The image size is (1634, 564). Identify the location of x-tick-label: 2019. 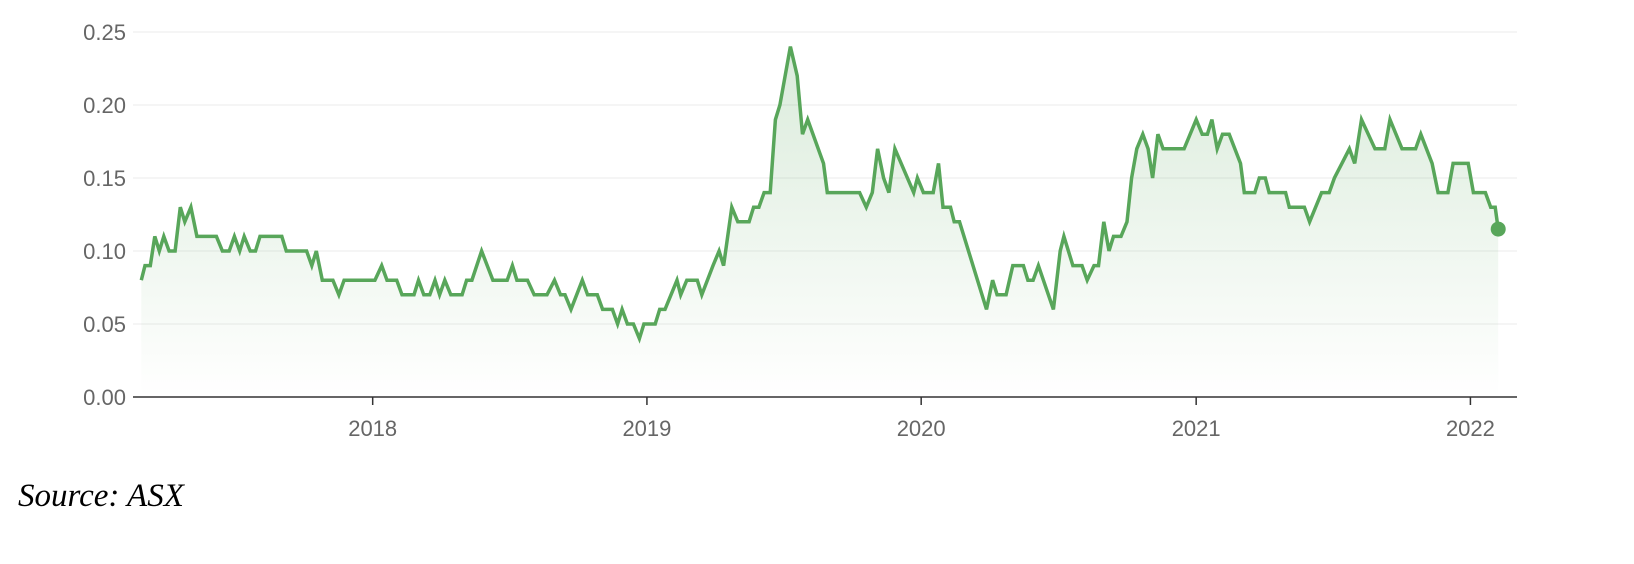
(646, 428).